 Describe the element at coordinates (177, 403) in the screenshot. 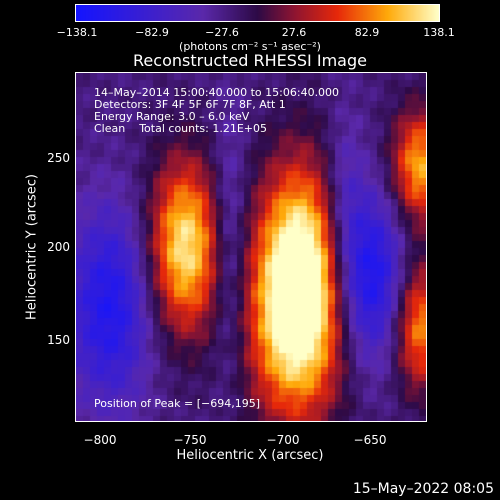

I see `peak-position: Position of Peak = [−694,195]` at that location.